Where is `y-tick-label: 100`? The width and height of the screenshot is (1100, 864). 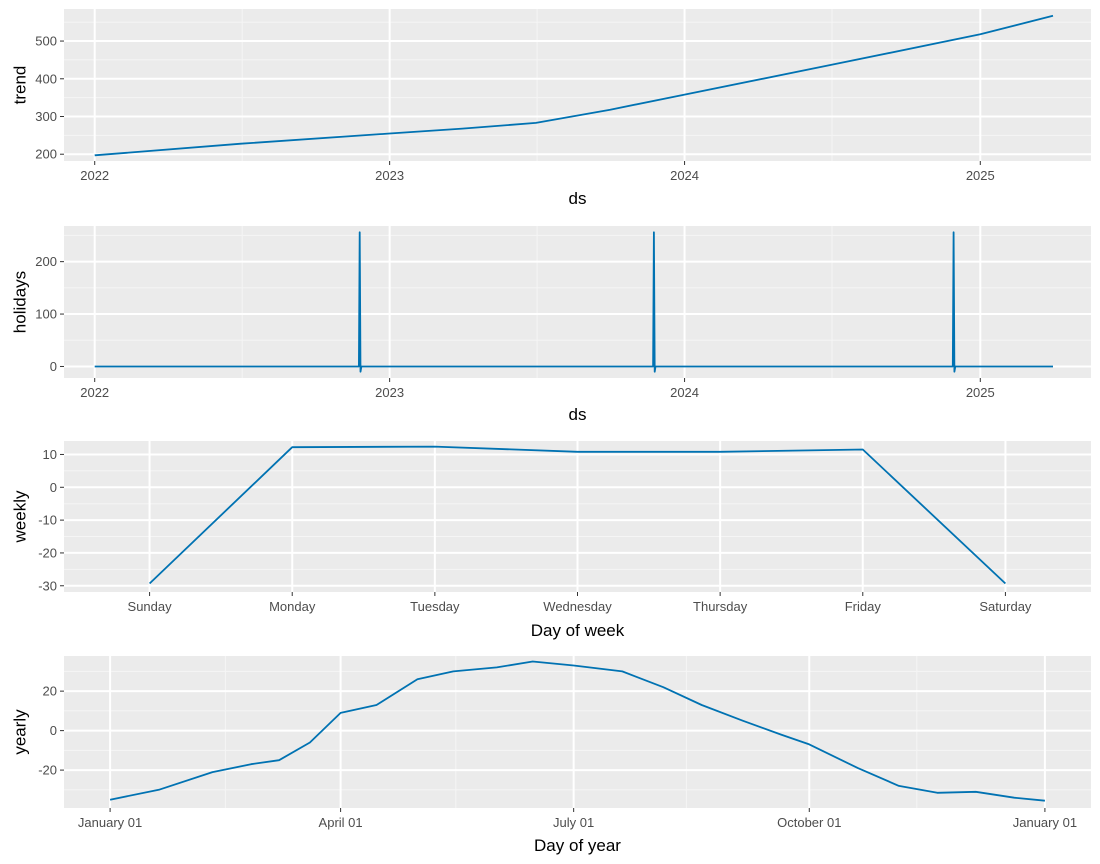
y-tick-label: 100 is located at coordinates (46, 314).